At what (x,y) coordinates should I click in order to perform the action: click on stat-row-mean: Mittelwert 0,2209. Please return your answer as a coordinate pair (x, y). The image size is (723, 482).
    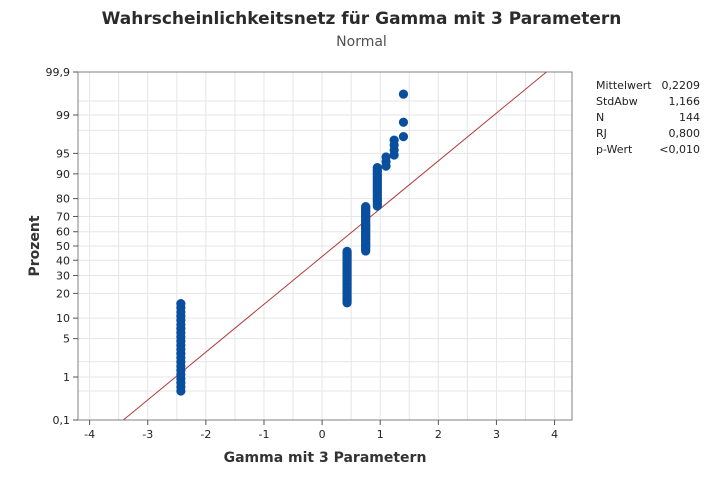
    Looking at the image, I should click on (648, 86).